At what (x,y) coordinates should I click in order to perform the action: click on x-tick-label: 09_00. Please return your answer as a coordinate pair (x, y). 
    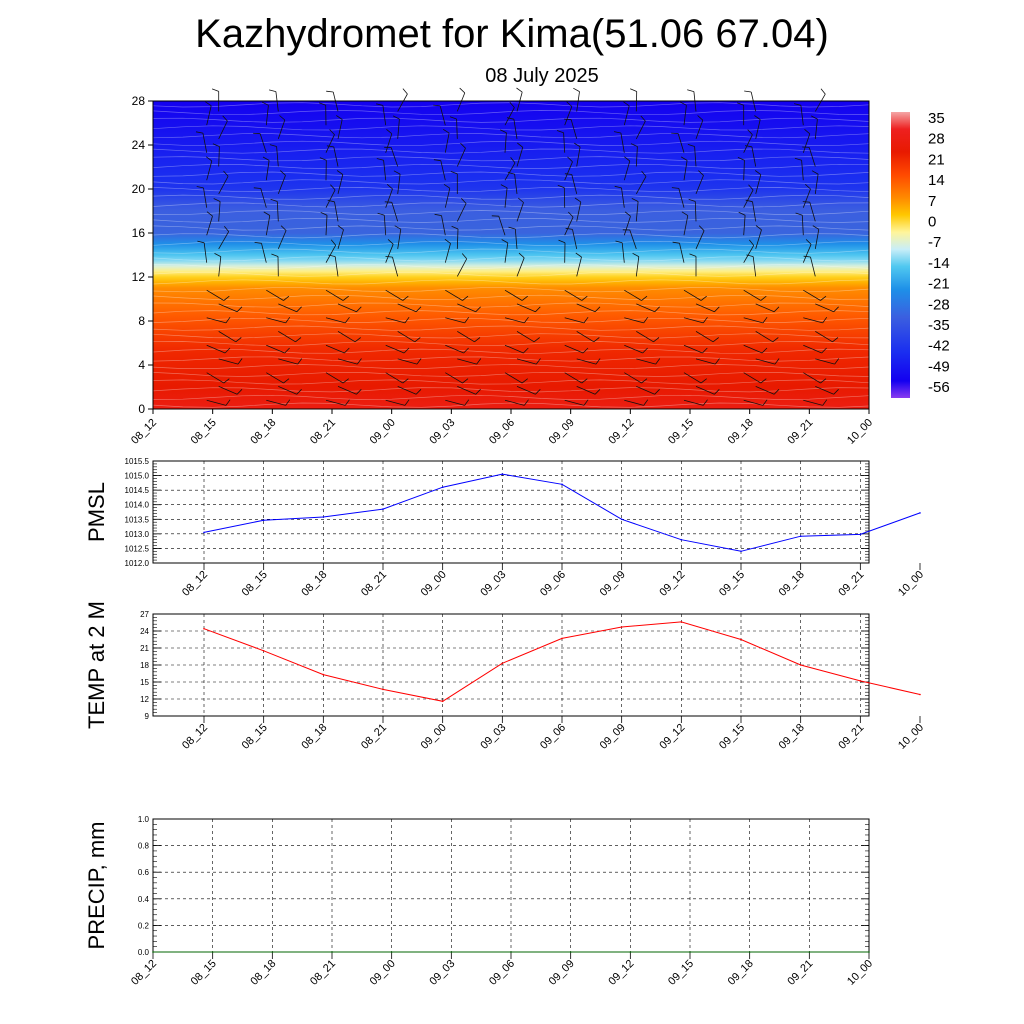
    Looking at the image, I should click on (383, 973).